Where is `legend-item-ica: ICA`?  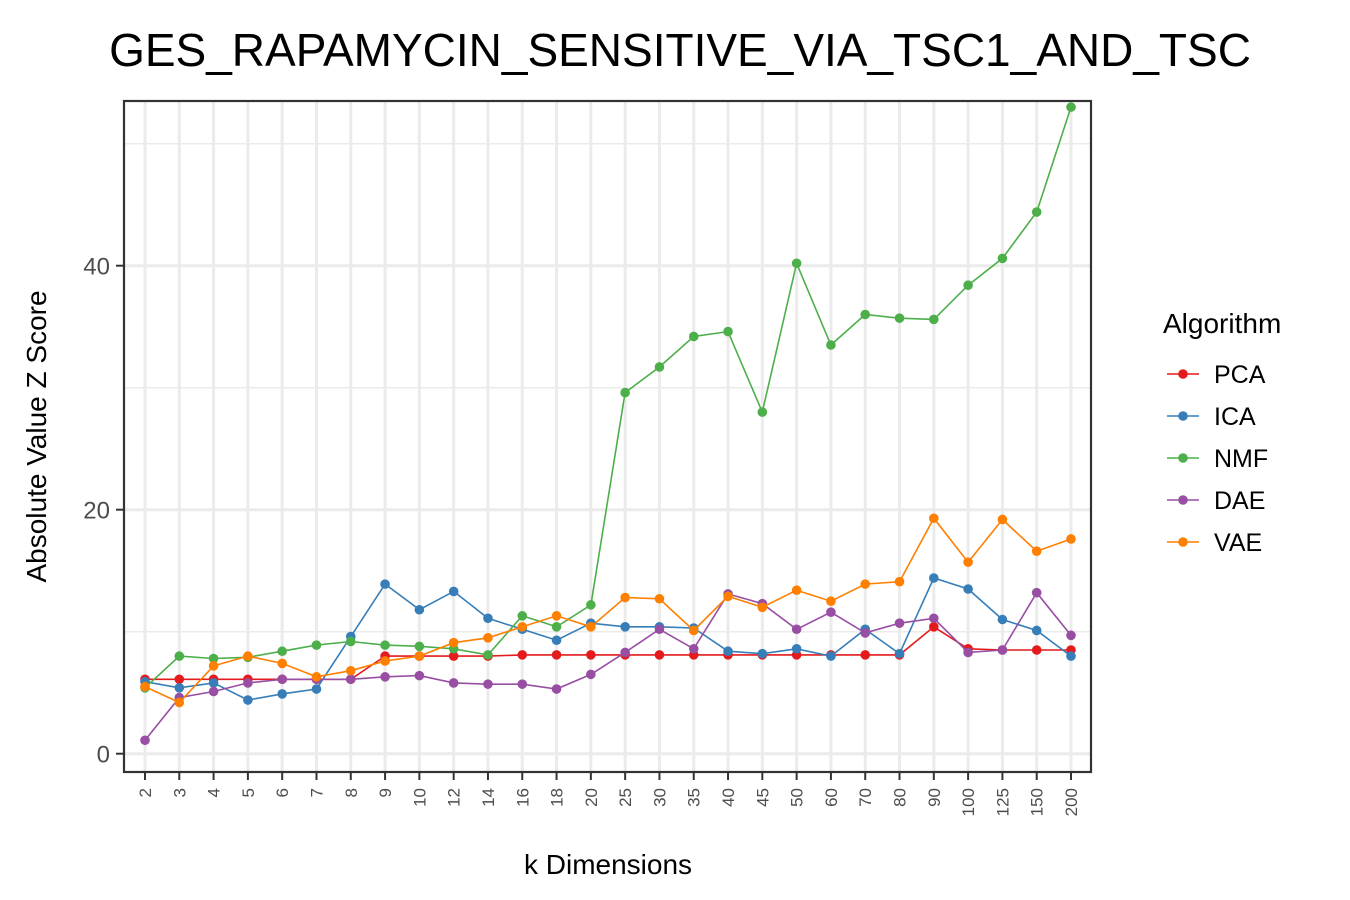 legend-item-ica: ICA is located at coordinates (1211, 417).